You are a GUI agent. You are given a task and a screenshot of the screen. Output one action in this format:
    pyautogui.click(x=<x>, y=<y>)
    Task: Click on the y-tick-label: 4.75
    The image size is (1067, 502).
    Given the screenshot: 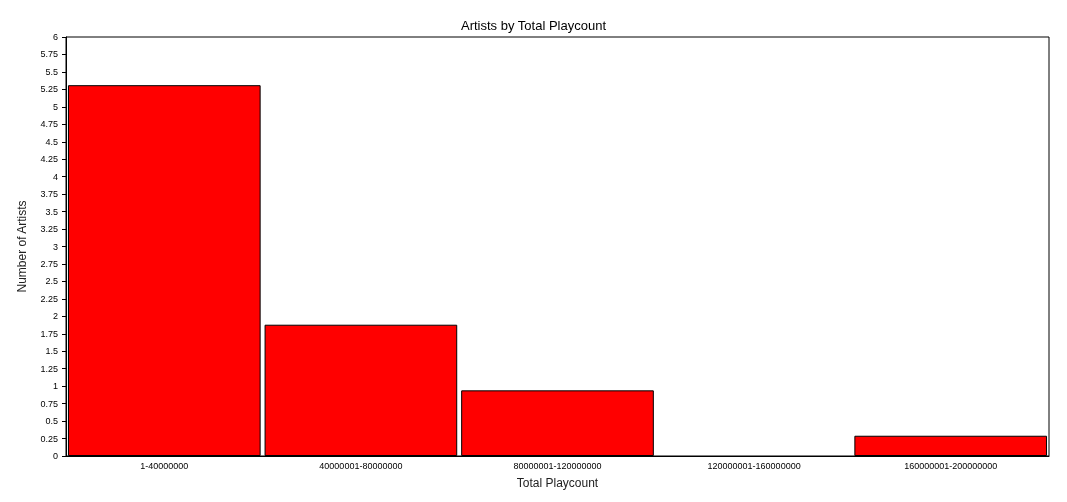 What is the action you would take?
    pyautogui.click(x=49, y=124)
    